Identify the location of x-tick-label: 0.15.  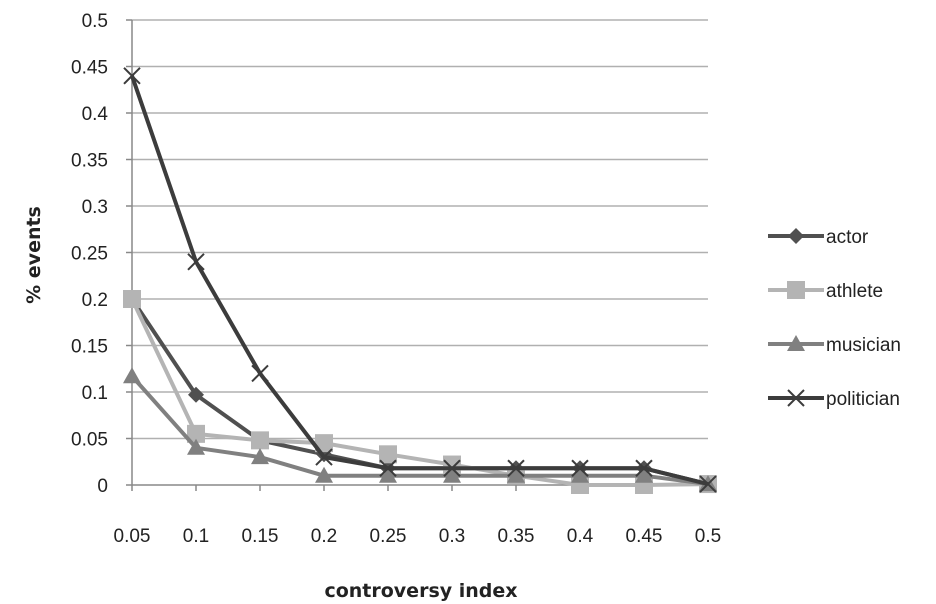
(260, 536).